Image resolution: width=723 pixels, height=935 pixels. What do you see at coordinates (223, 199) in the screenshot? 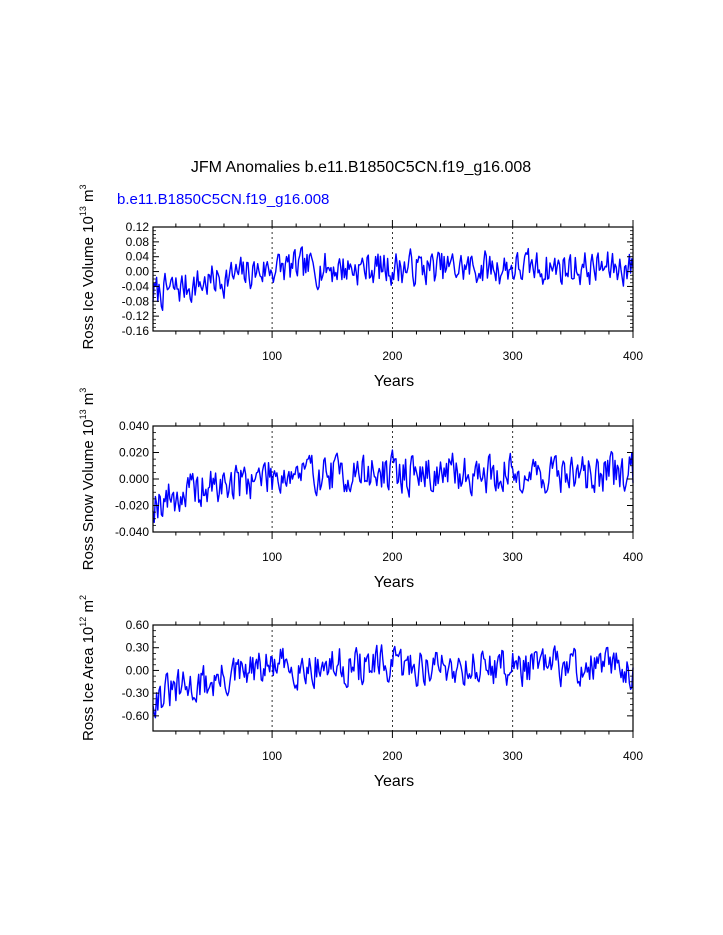
I see `figure-subtitle: b.e11.B1850C5CN.f19_g16.008` at bounding box center [223, 199].